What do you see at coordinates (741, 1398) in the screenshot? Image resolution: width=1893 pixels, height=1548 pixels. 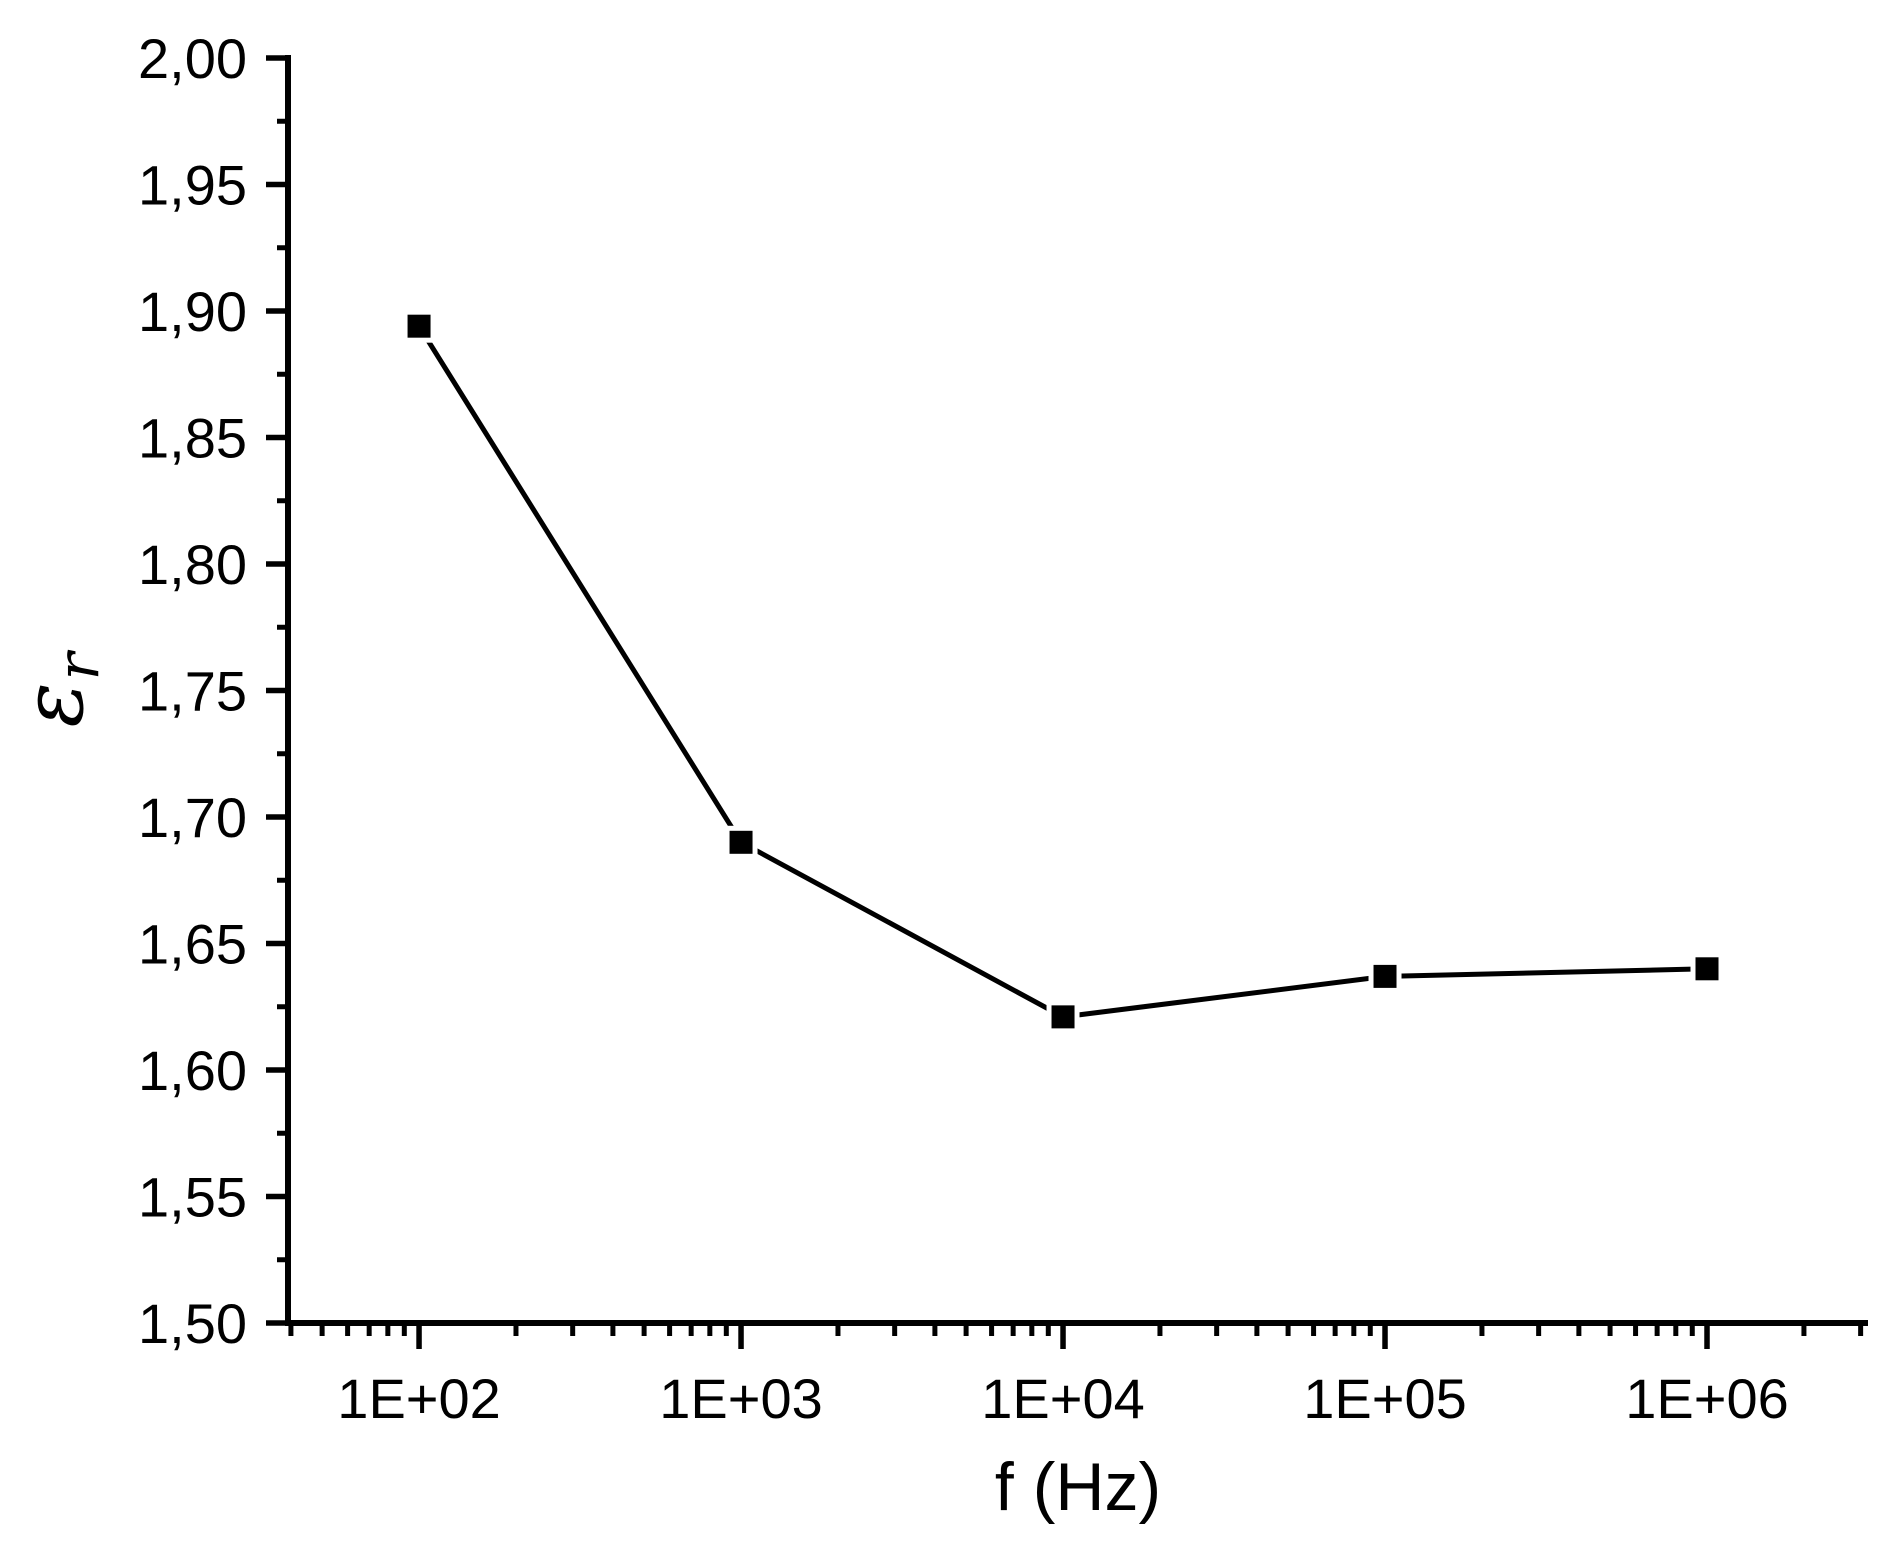 I see `x-tick-label: 1E+03` at bounding box center [741, 1398].